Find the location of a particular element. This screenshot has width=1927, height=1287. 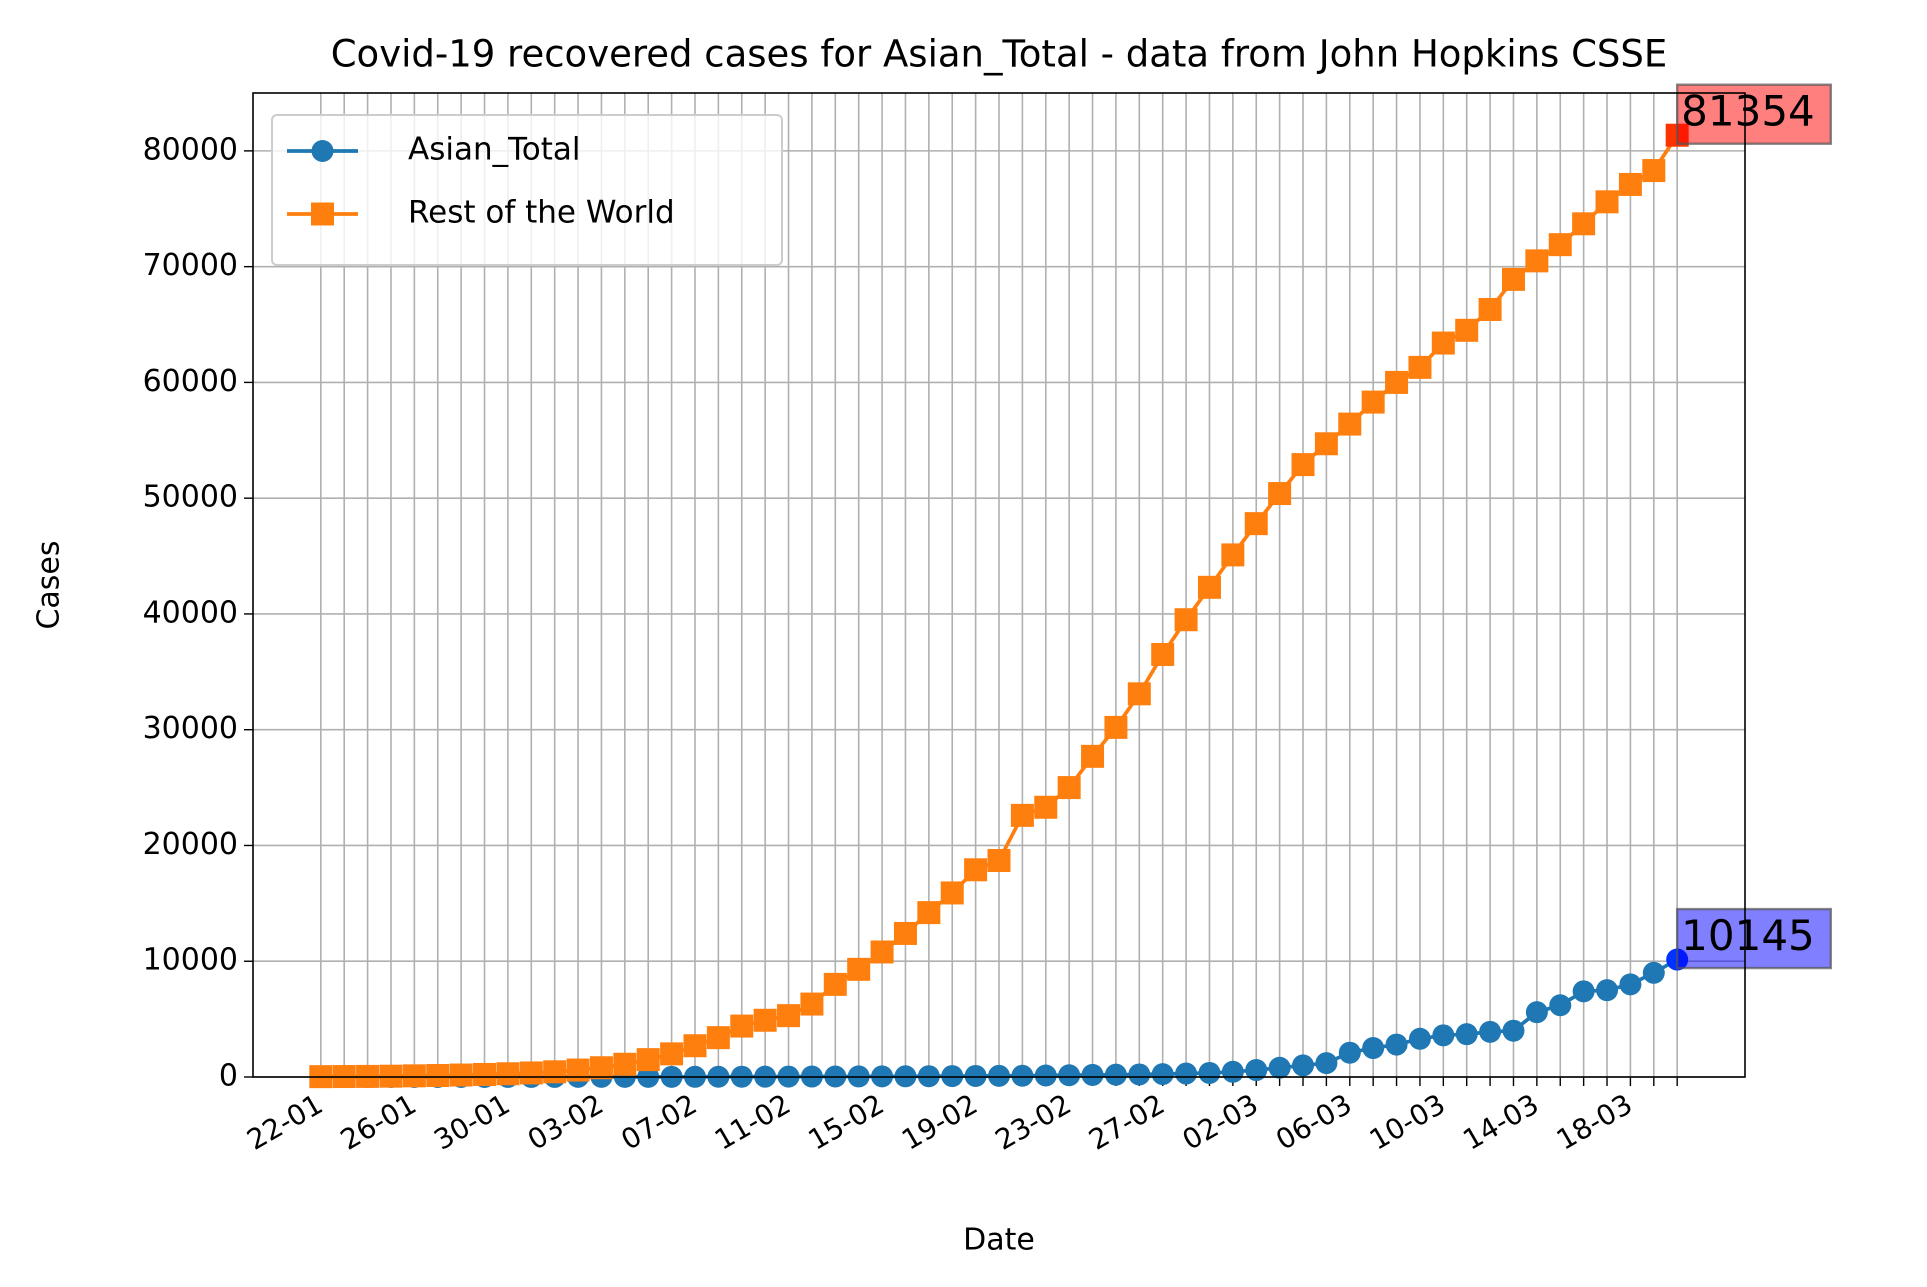

y-tick-label: 60000 is located at coordinates (190, 381).